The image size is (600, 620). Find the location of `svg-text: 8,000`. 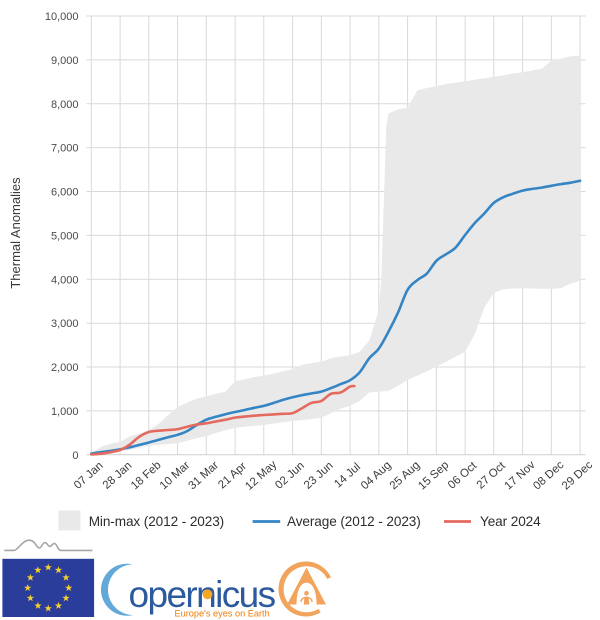

svg-text: 8,000 is located at coordinates (65, 105).